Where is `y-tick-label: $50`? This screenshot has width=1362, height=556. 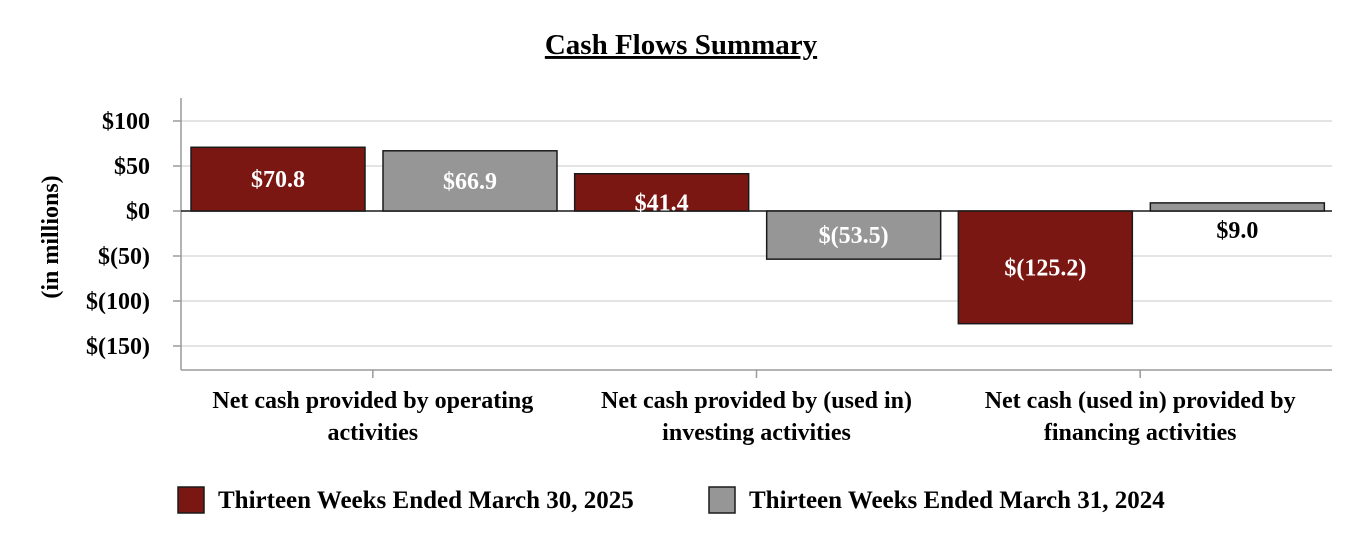
y-tick-label: $50 is located at coordinates (132, 167).